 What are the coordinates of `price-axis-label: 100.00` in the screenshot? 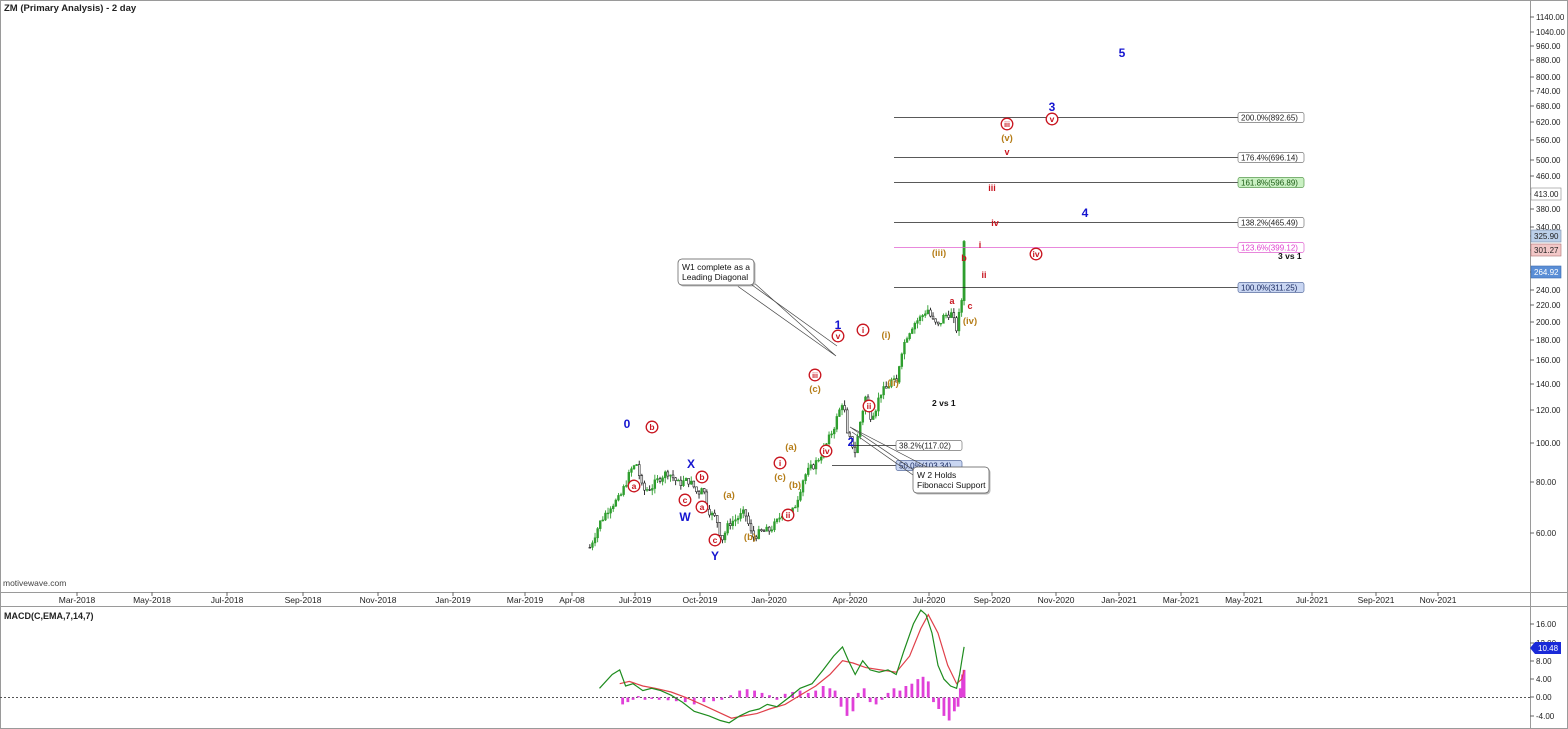 It's located at (1548, 443).